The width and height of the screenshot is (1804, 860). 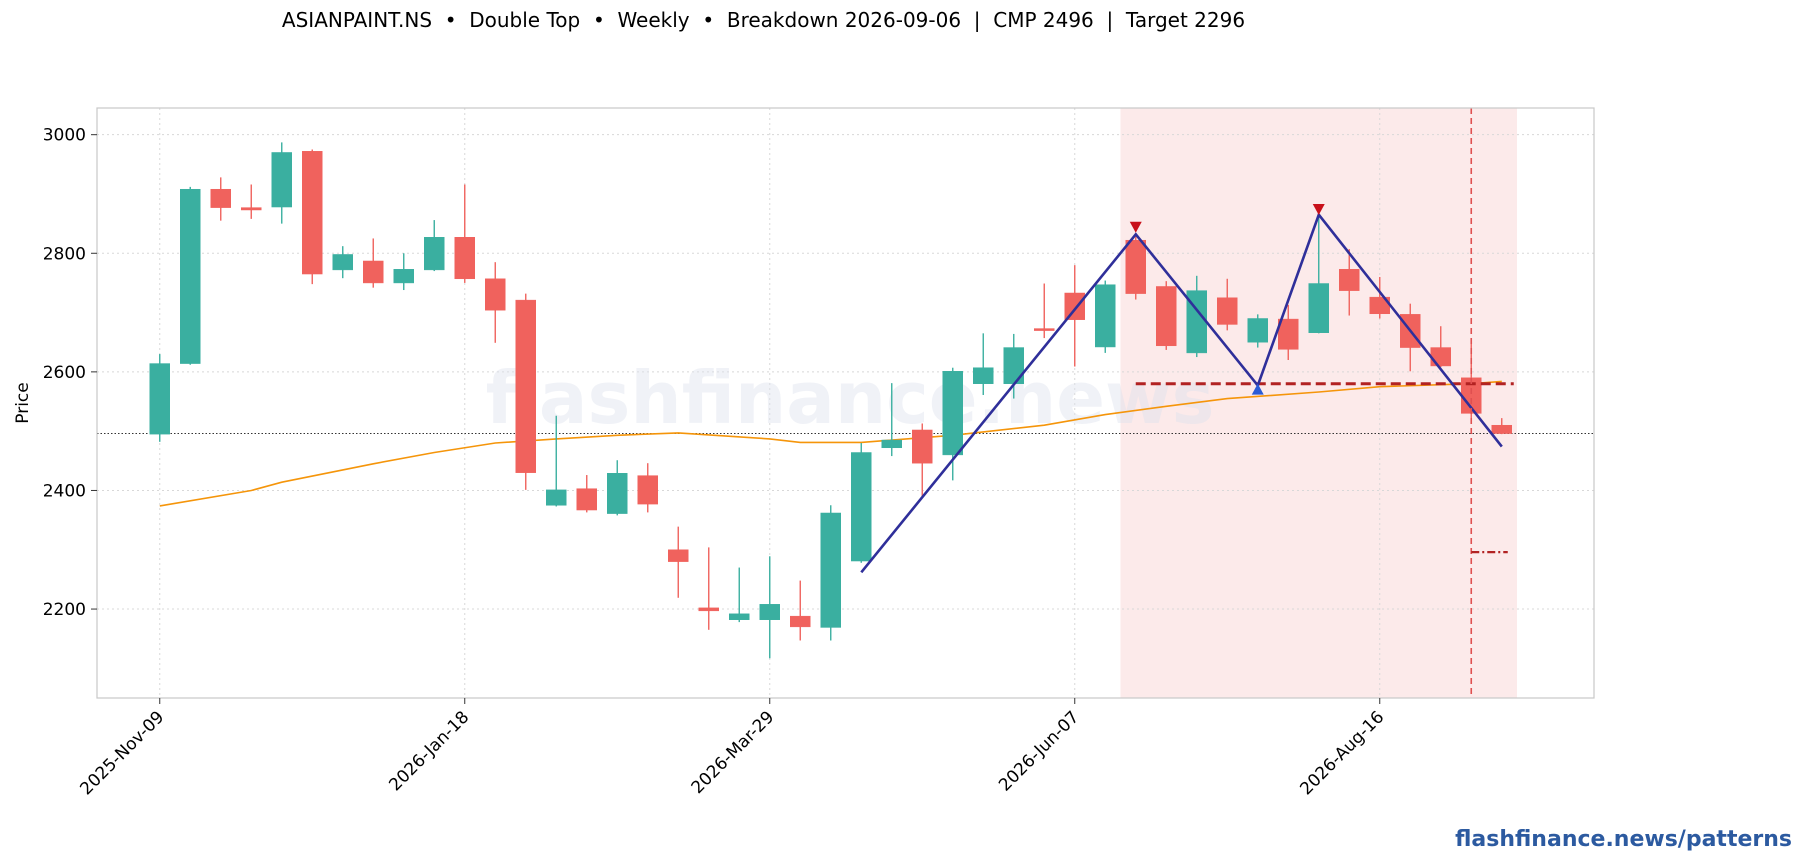 I want to click on sma-line, so click(x=830, y=443).